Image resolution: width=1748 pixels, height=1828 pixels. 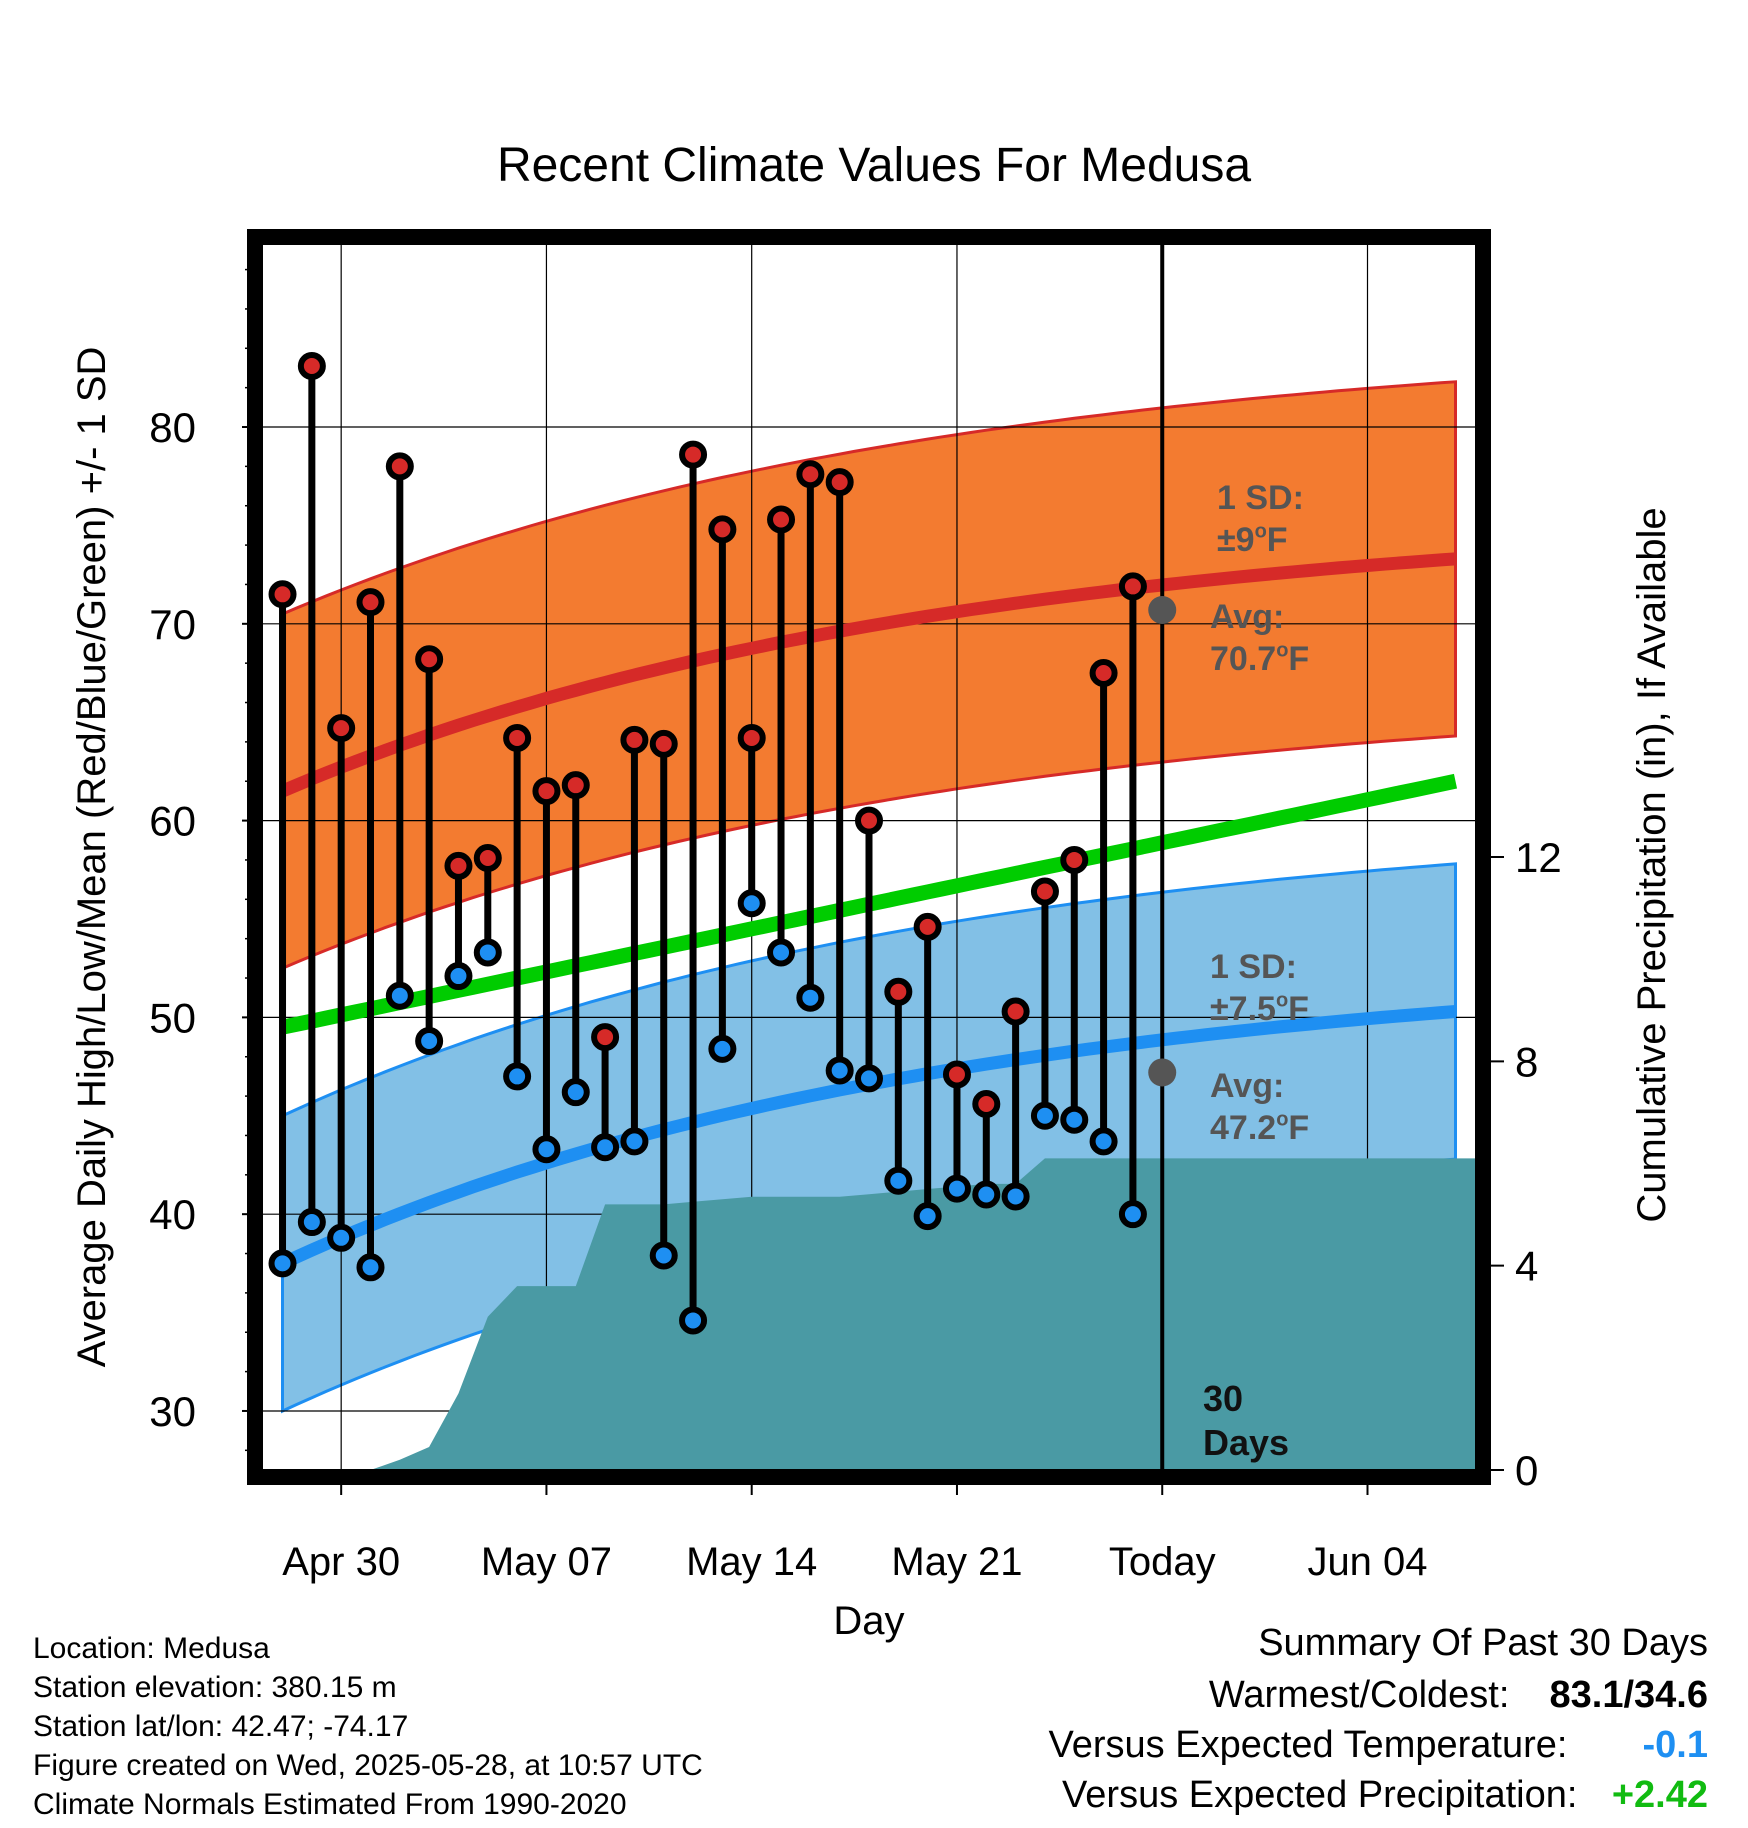 What do you see at coordinates (883, 1314) in the screenshot?
I see `precip-area` at bounding box center [883, 1314].